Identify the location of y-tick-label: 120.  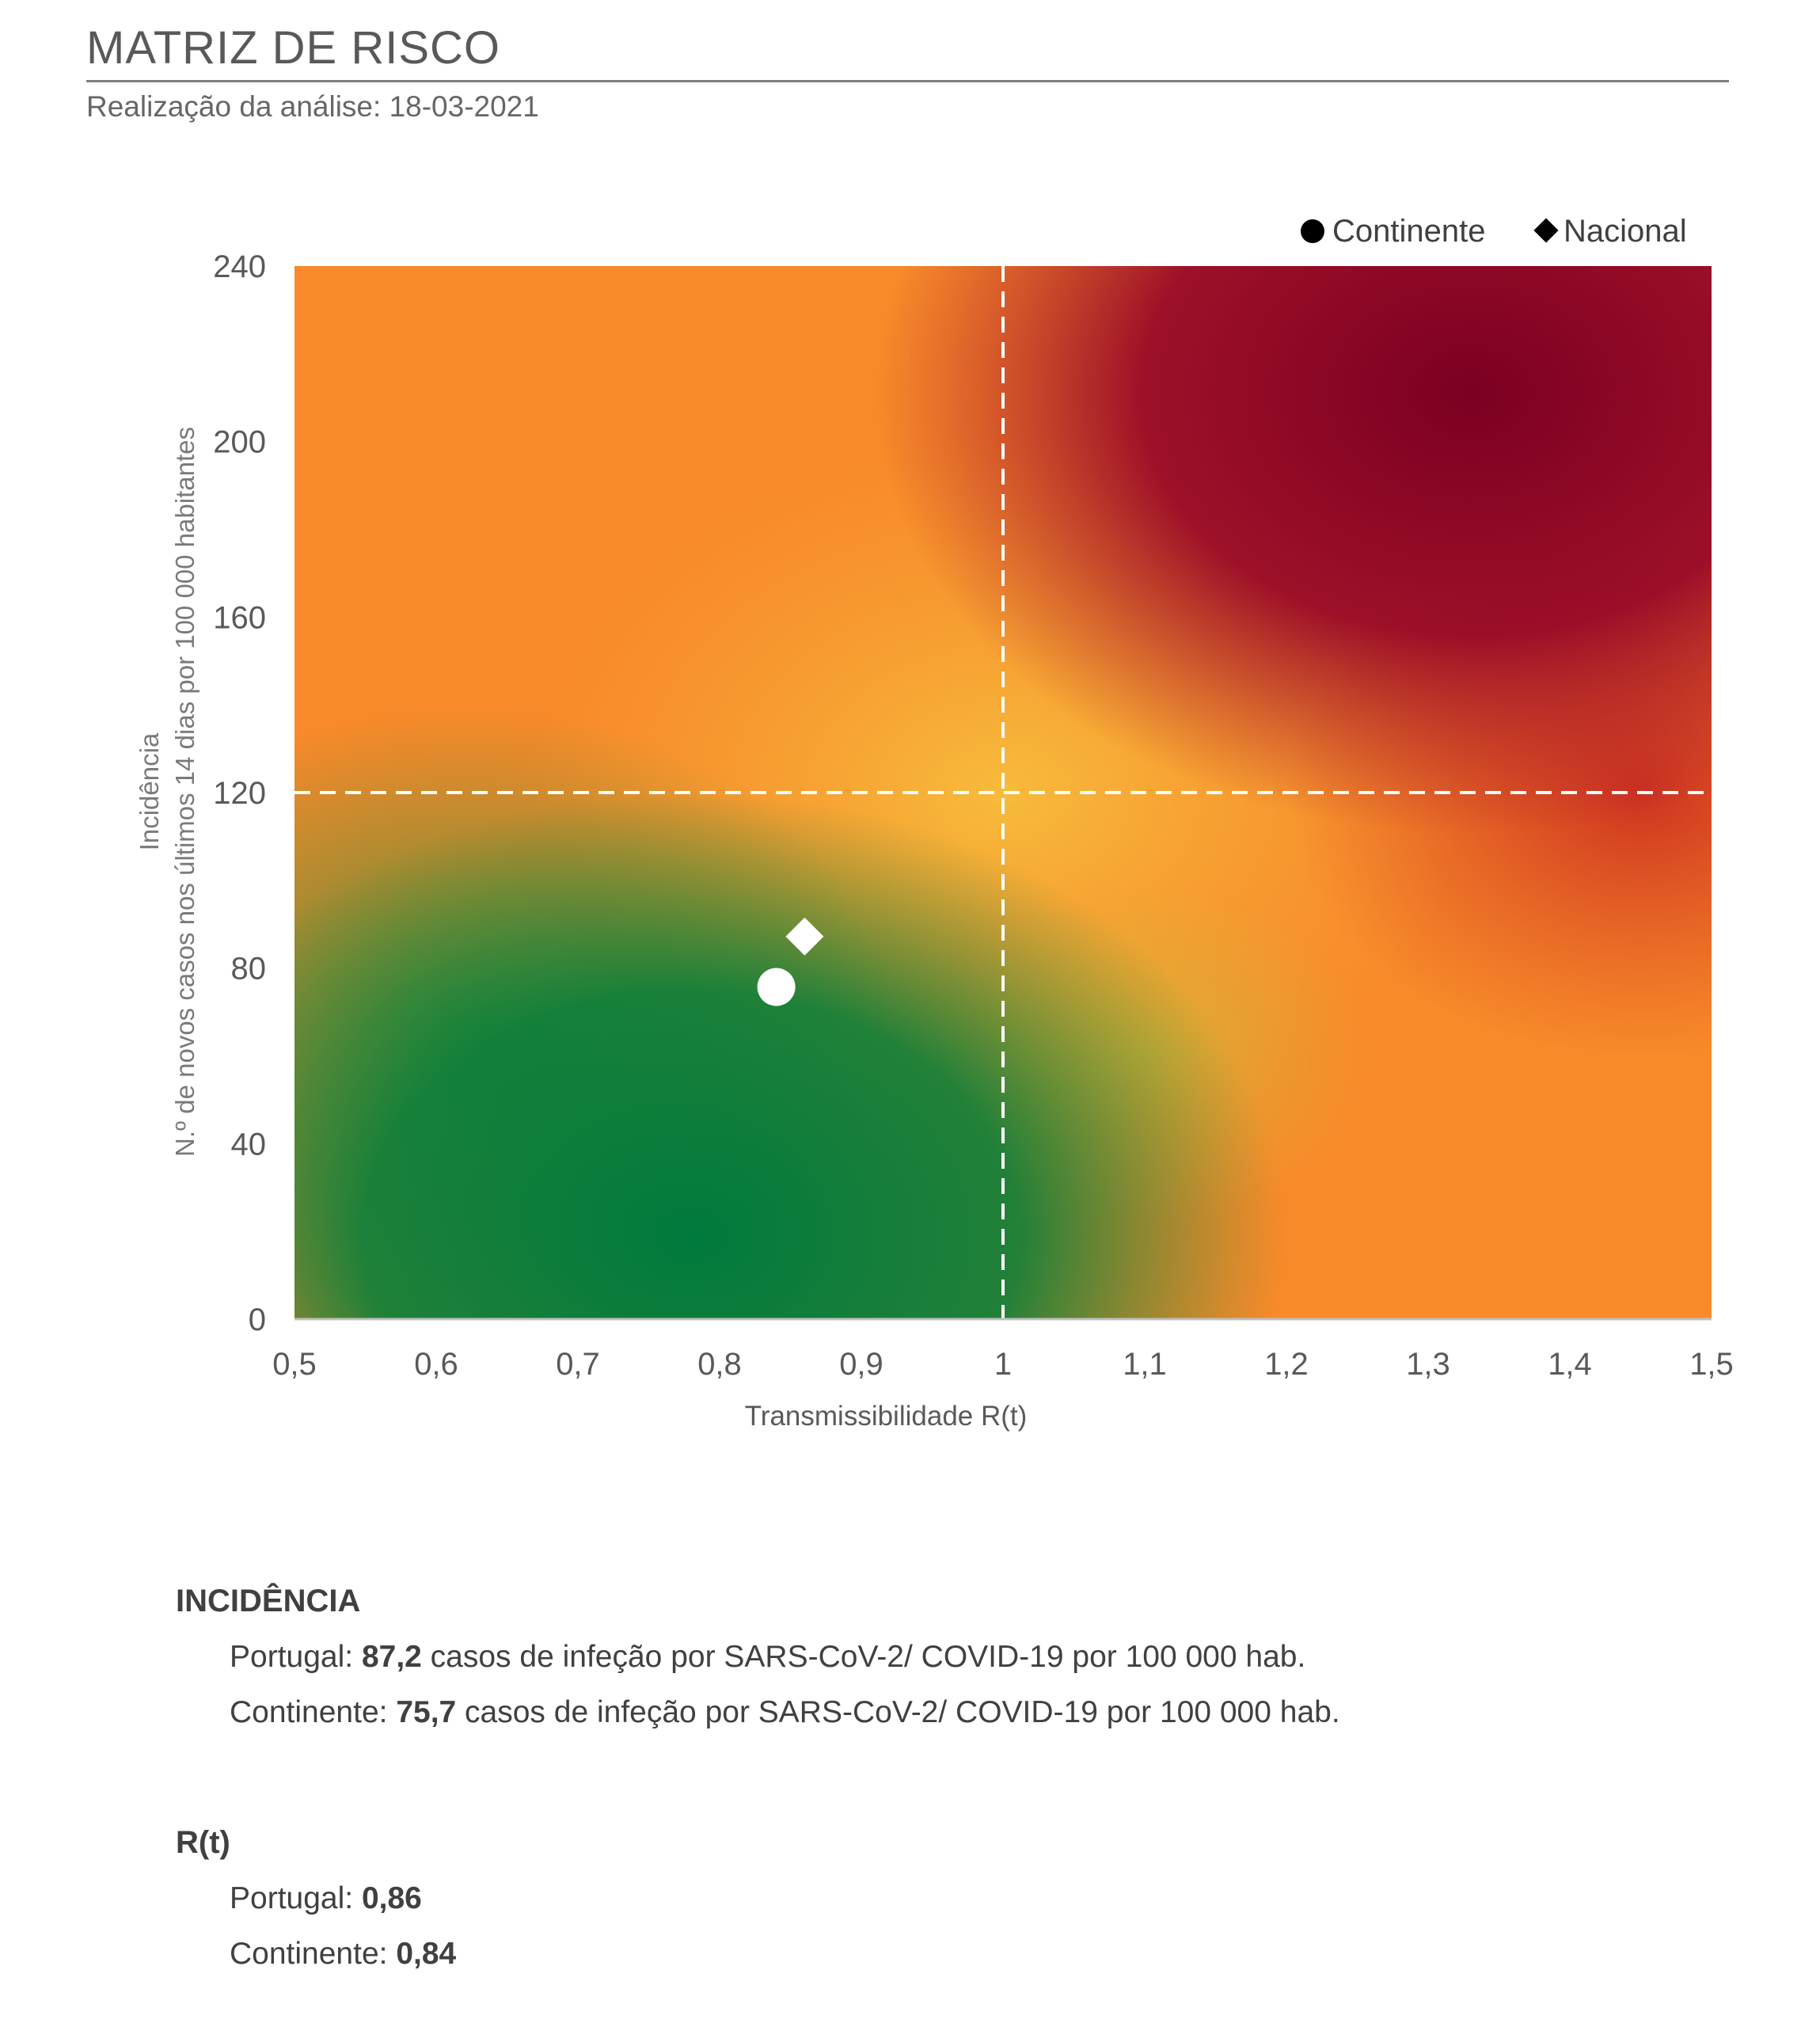
(239, 793).